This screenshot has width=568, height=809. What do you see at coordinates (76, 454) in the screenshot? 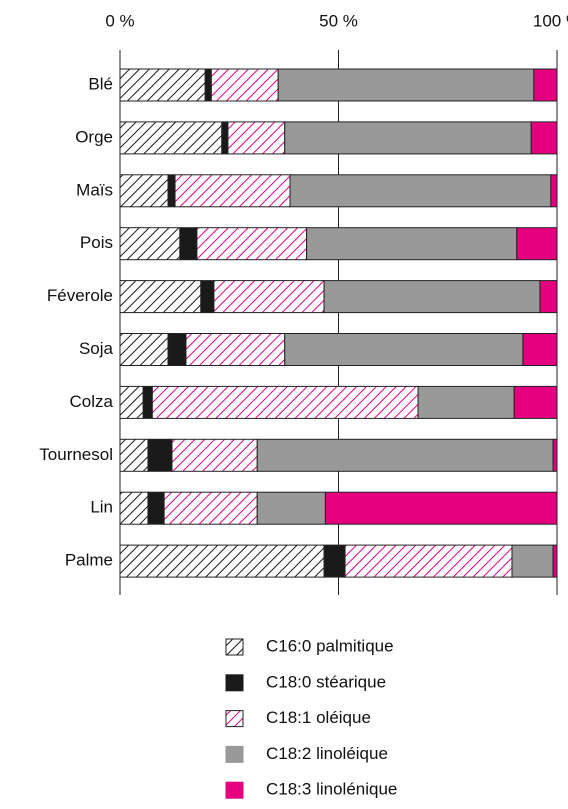
I see `y-tick-label: Tournesol` at bounding box center [76, 454].